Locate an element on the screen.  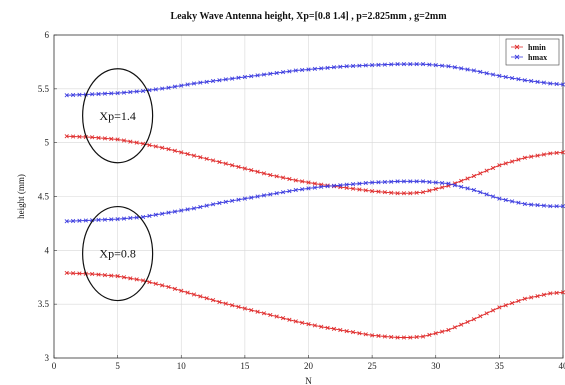
legend-entry-label: hmax is located at coordinates (537, 57).